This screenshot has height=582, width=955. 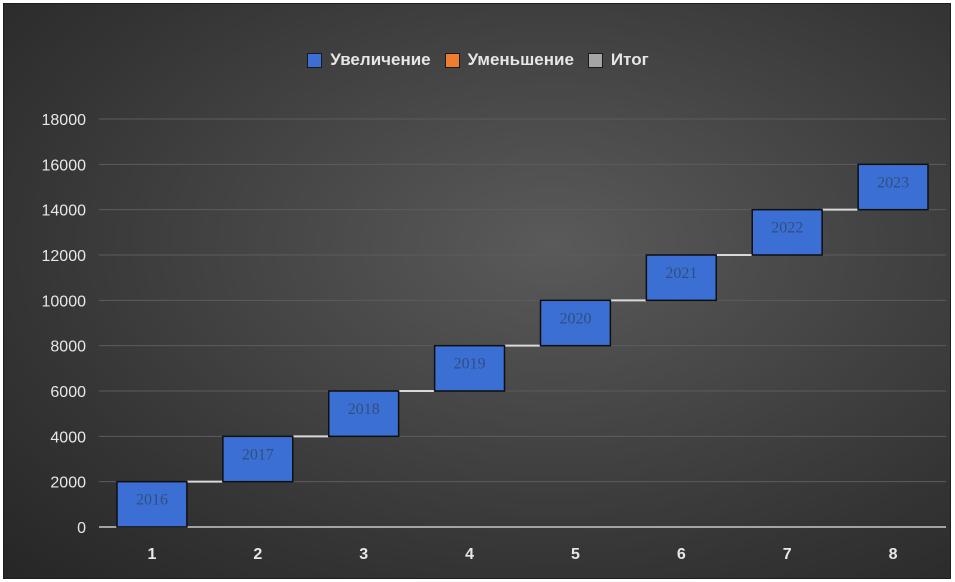 What do you see at coordinates (64, 256) in the screenshot?
I see `y-tick-label: 12000` at bounding box center [64, 256].